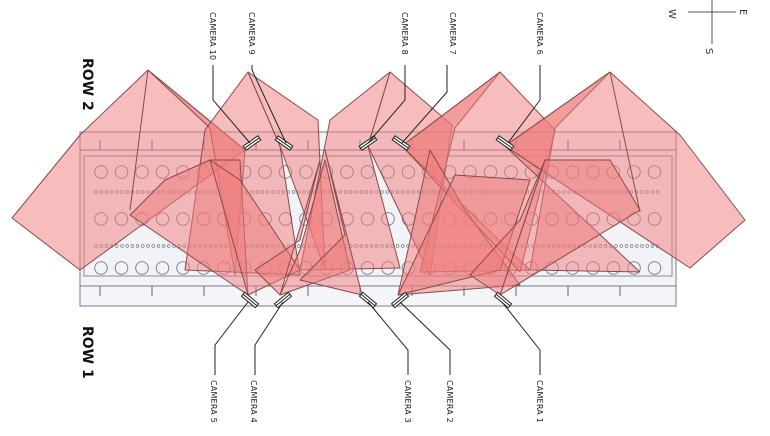  Describe the element at coordinates (87, 352) in the screenshot. I see `row-1-label: ROW 1` at that location.